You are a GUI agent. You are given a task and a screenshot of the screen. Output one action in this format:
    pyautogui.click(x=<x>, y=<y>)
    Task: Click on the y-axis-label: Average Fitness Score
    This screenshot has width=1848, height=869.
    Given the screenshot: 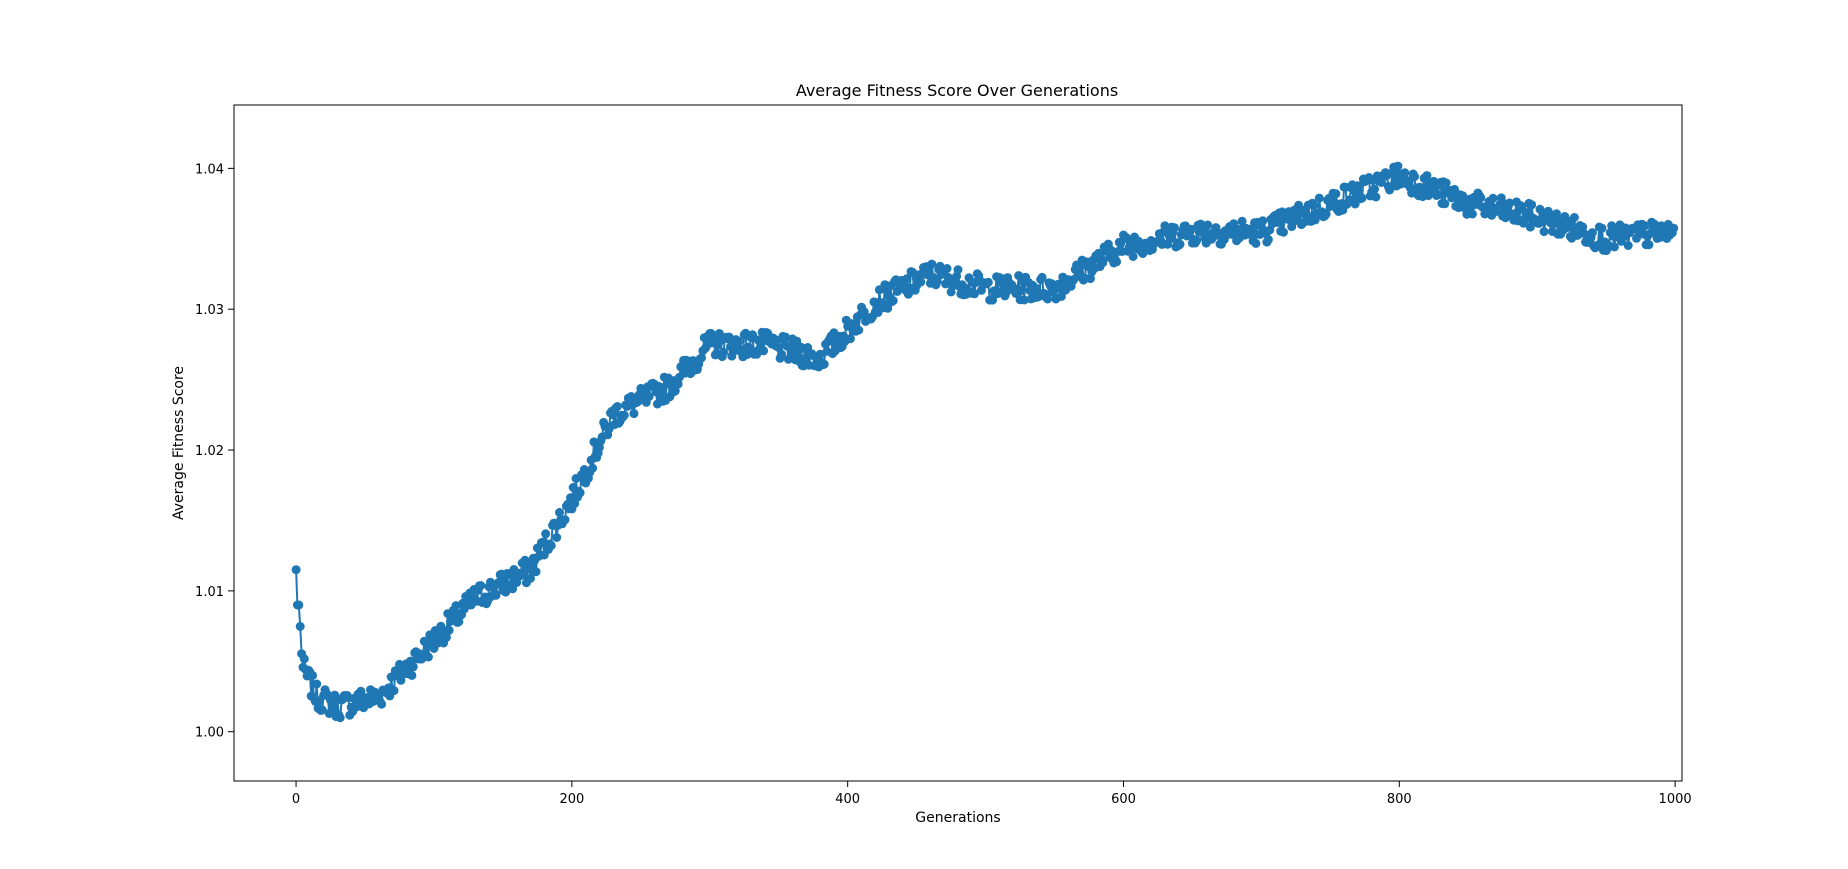 What is the action you would take?
    pyautogui.click(x=179, y=443)
    